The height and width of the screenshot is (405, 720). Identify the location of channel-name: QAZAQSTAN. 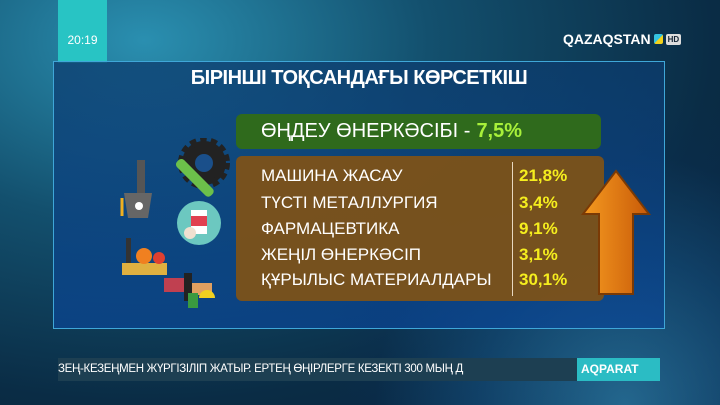
(607, 39).